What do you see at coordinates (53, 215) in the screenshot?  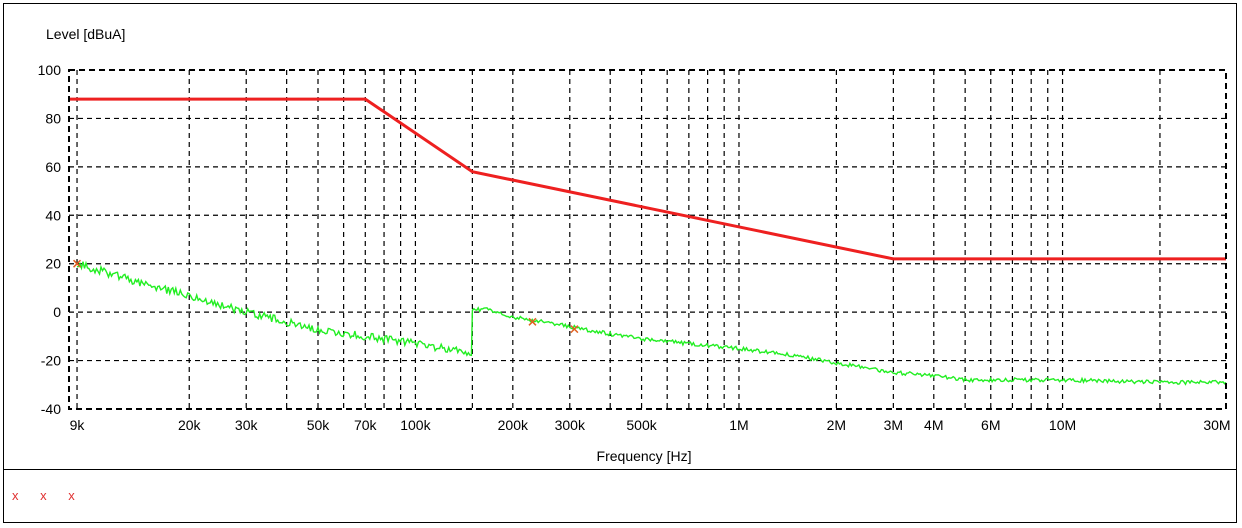 I see `y-tick-label: 40` at bounding box center [53, 215].